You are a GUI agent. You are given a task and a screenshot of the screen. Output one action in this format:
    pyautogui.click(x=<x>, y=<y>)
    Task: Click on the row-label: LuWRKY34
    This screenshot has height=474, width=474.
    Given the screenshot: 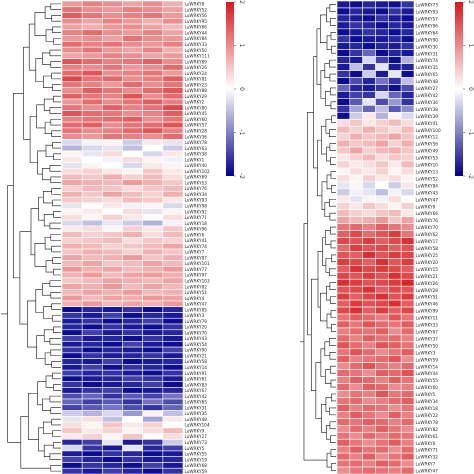 What is the action you would take?
    pyautogui.click(x=427, y=401)
    